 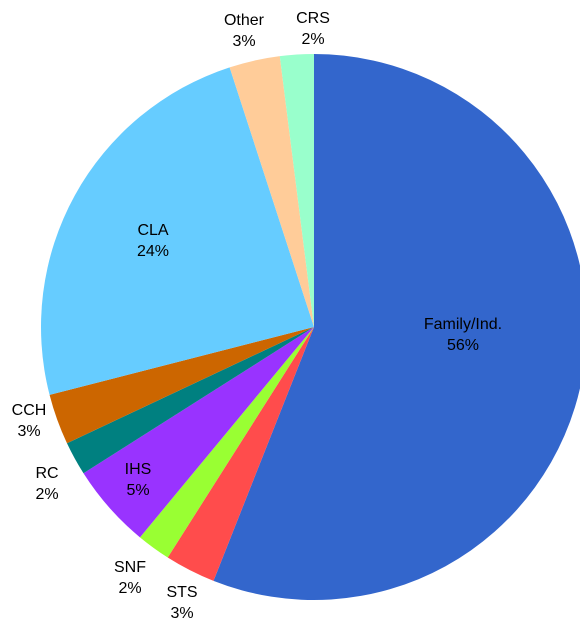 What do you see at coordinates (463, 324) in the screenshot?
I see `slice-label: Family/Ind.` at bounding box center [463, 324].